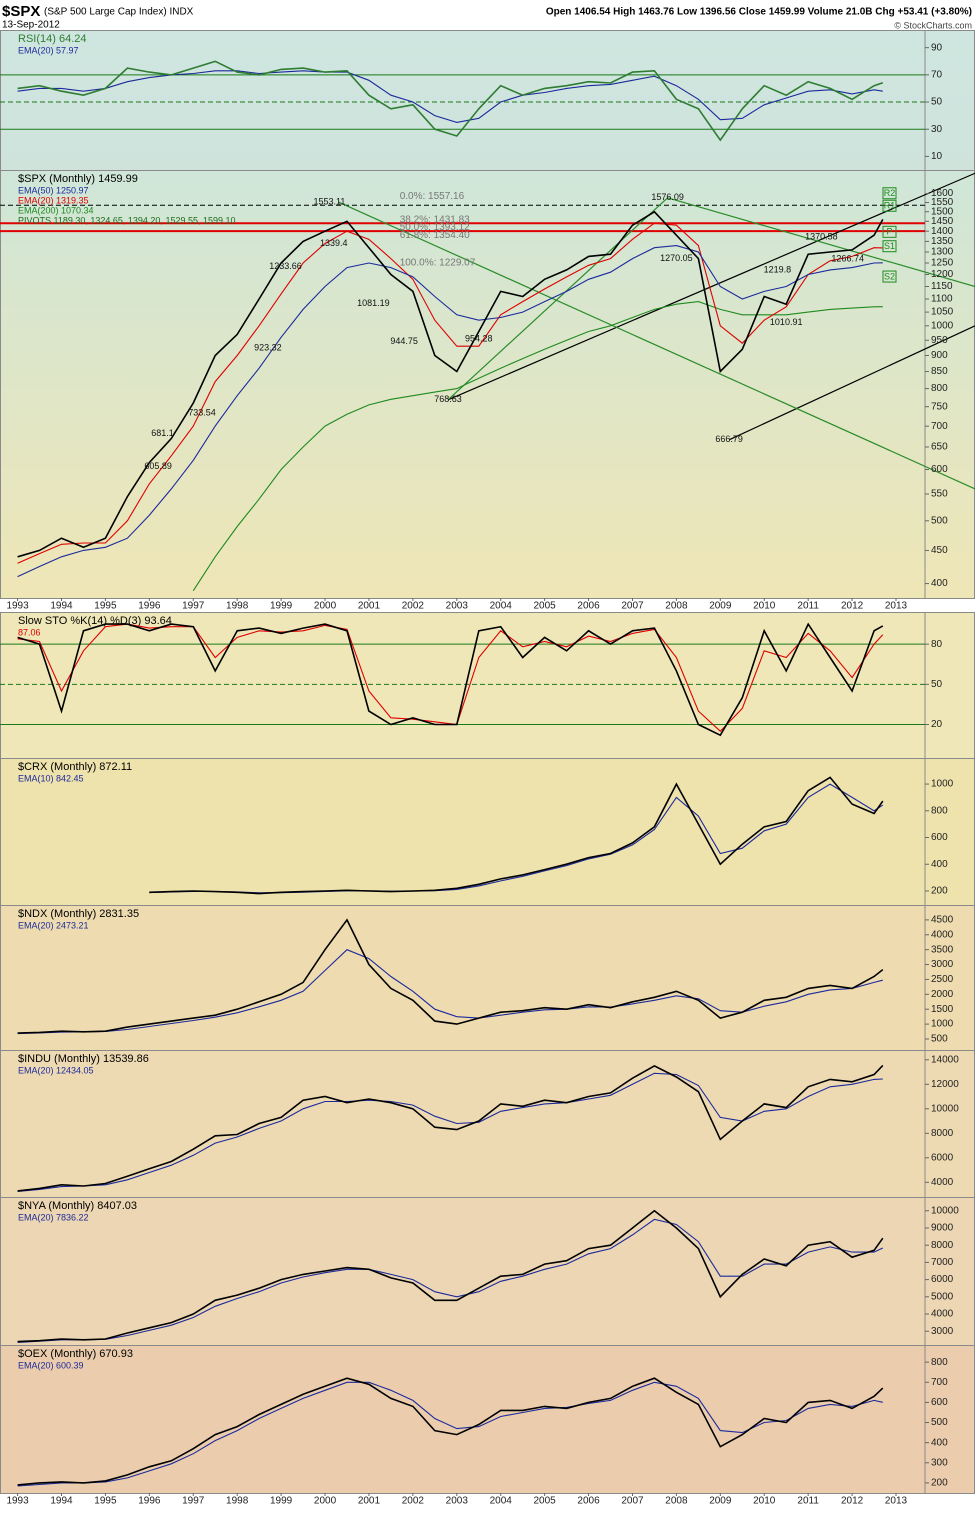  I want to click on price-label: 1010.91, so click(786, 322).